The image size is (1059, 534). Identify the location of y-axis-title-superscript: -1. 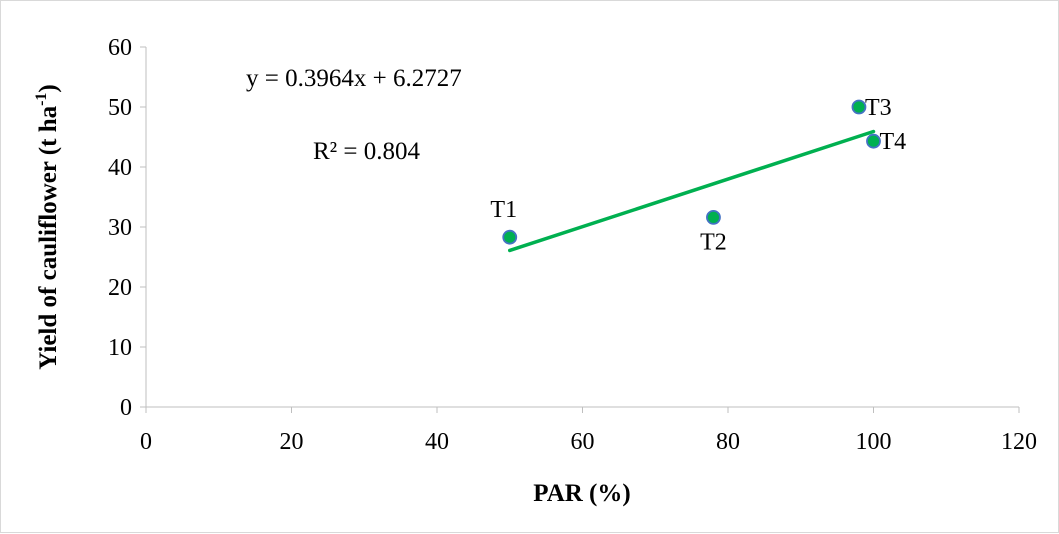
(41, 99).